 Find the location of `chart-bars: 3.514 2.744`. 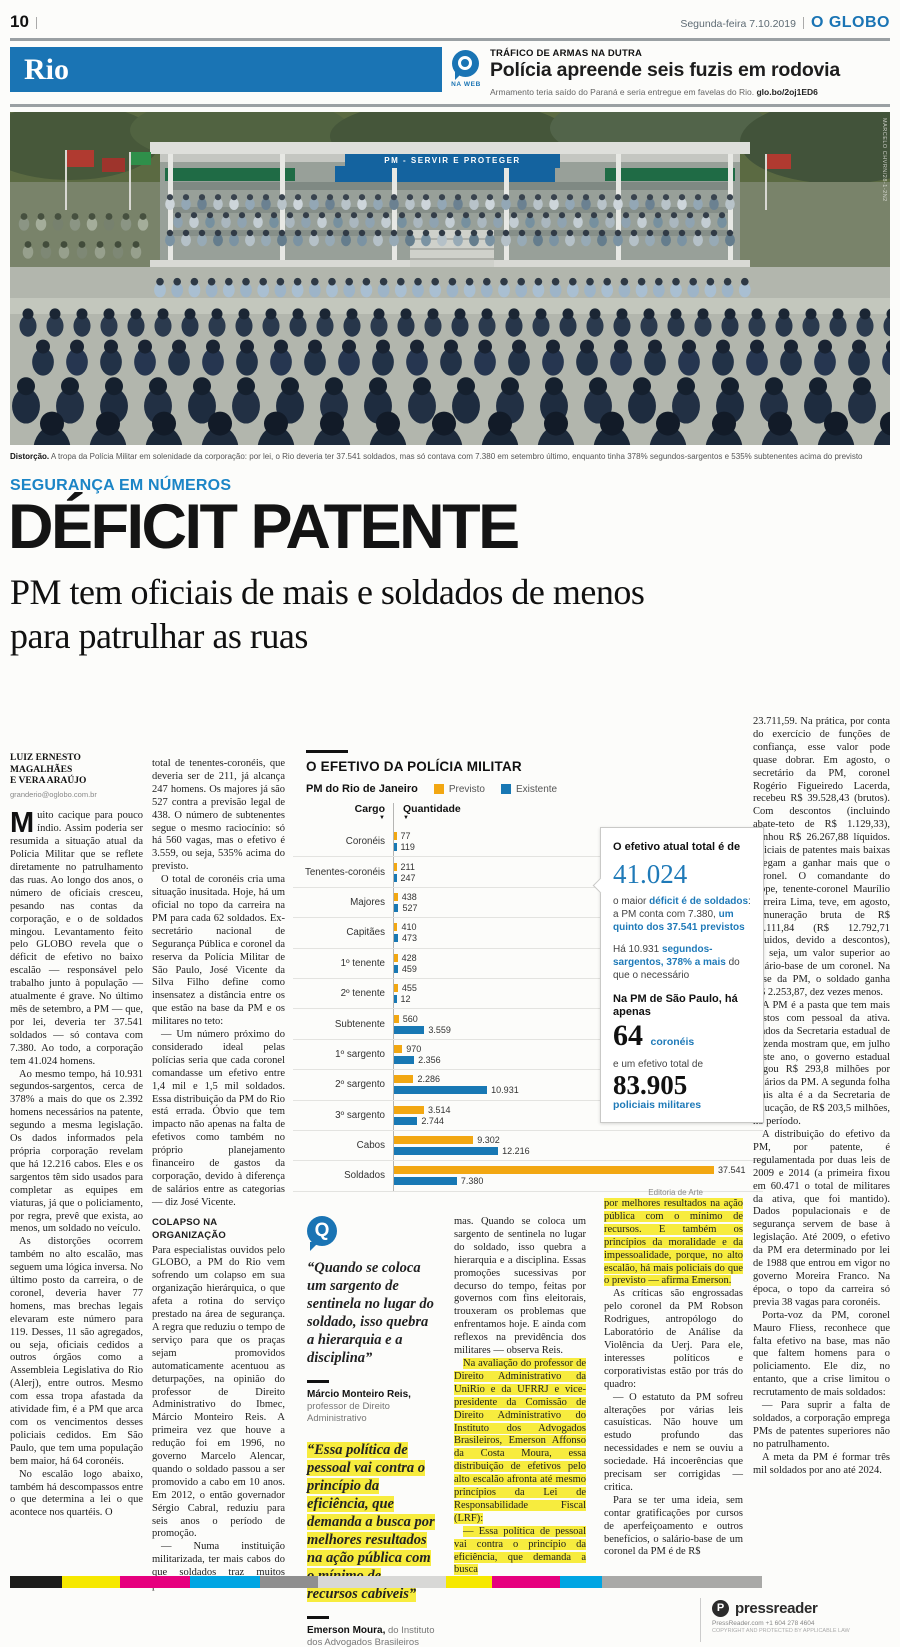

chart-bars: 3.514 2.744 is located at coordinates (578, 1115).